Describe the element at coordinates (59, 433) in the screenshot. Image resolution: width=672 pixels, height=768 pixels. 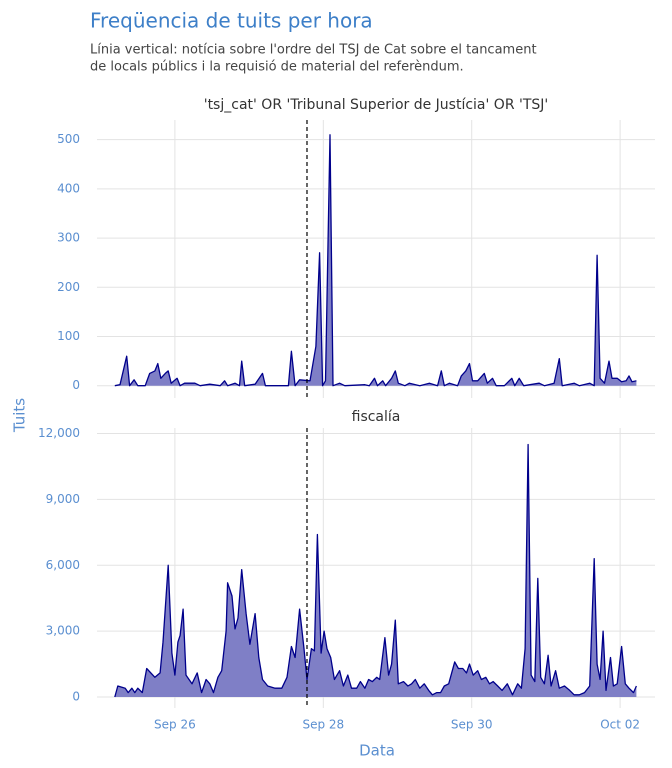
I see `y-tick-label: 12,000` at that location.